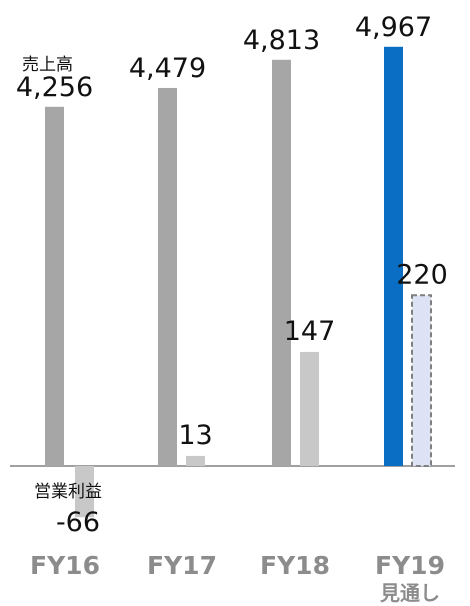 The height and width of the screenshot is (606, 470). What do you see at coordinates (182, 565) in the screenshot?
I see `category-label-fy17: FY17` at bounding box center [182, 565].